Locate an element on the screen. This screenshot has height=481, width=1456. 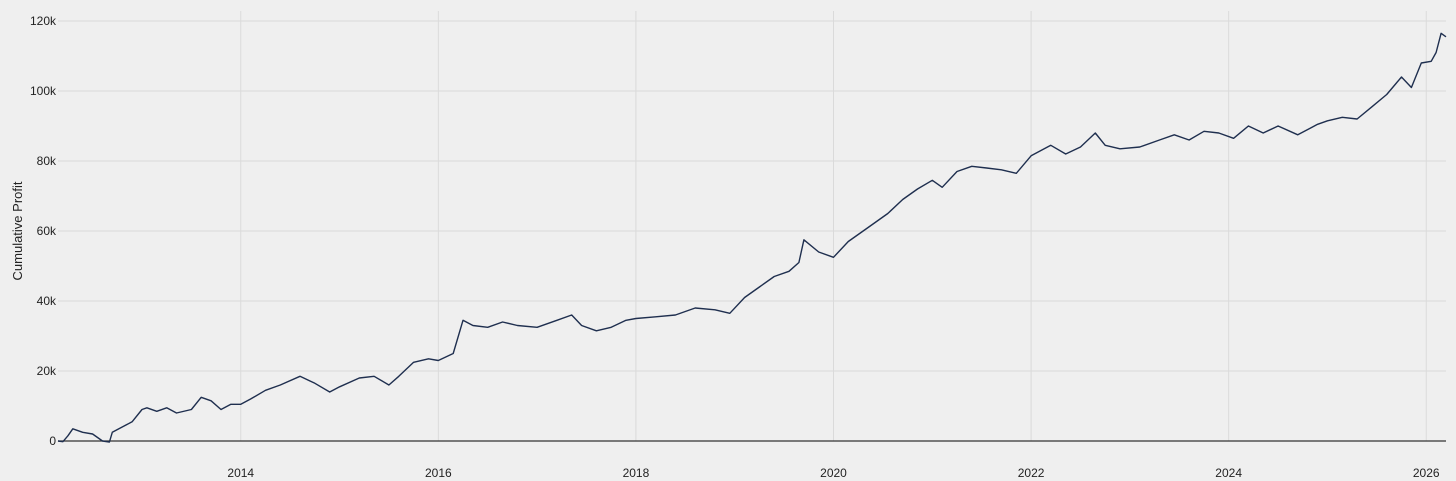
x-tick-label: 2026 is located at coordinates (1426, 473).